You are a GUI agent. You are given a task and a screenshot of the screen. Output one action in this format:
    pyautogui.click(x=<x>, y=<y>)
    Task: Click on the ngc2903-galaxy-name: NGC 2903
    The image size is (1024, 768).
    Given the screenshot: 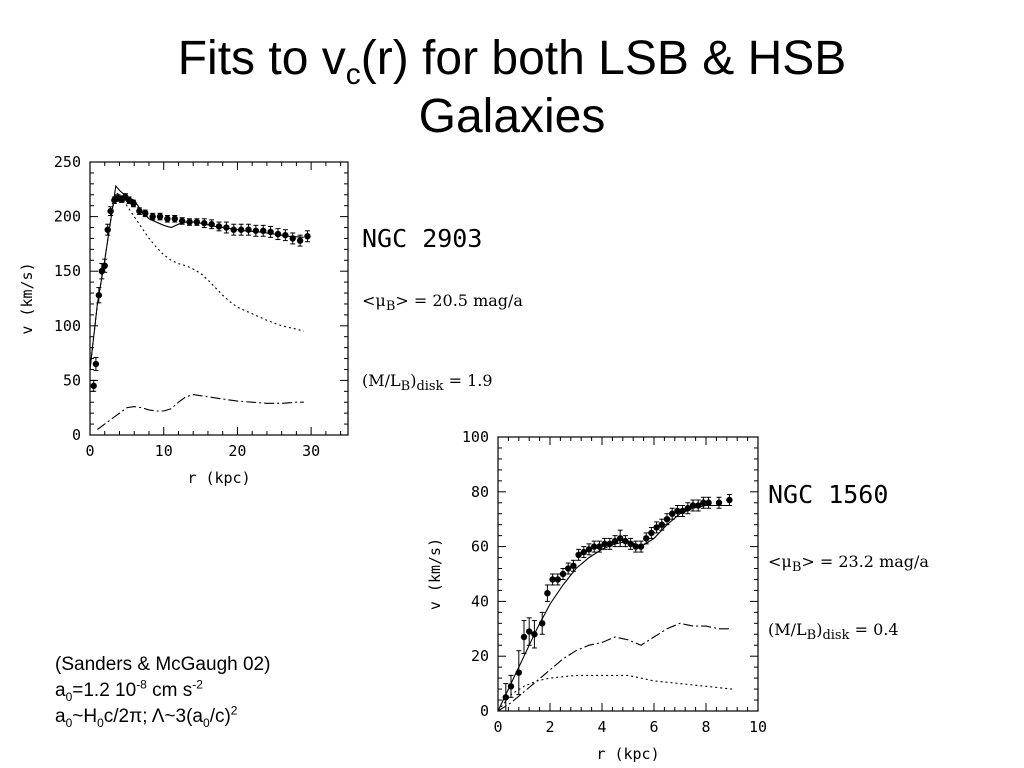 What is the action you would take?
    pyautogui.click(x=422, y=238)
    